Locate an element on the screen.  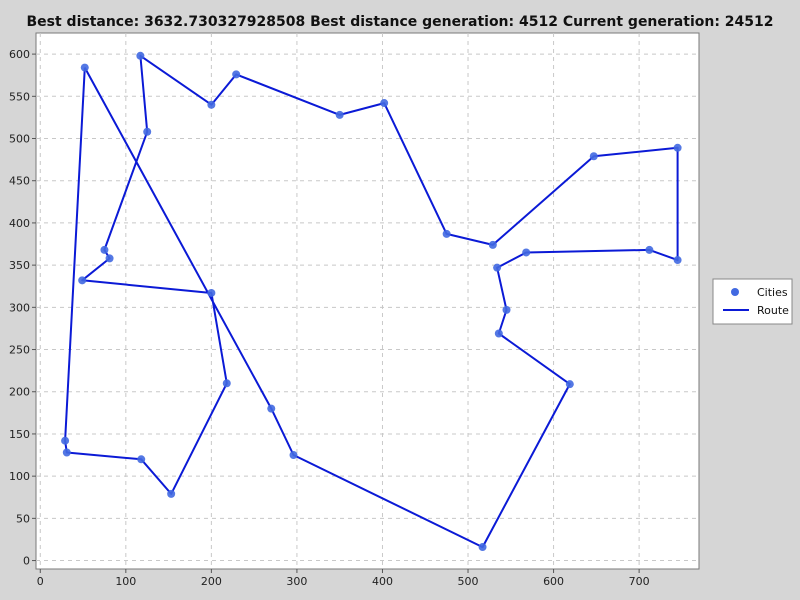
x-tick-label: 400 is located at coordinates (382, 581).